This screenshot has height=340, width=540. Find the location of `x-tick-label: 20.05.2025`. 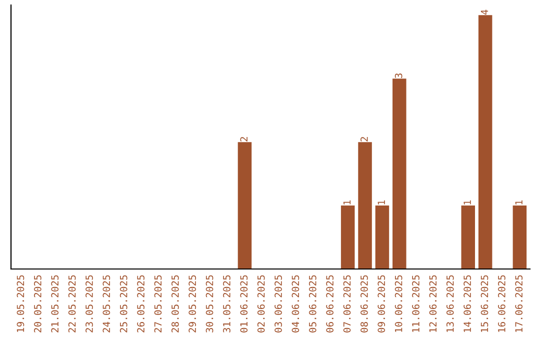

x-tick-label: 20.05.2025 is located at coordinates (38, 303).